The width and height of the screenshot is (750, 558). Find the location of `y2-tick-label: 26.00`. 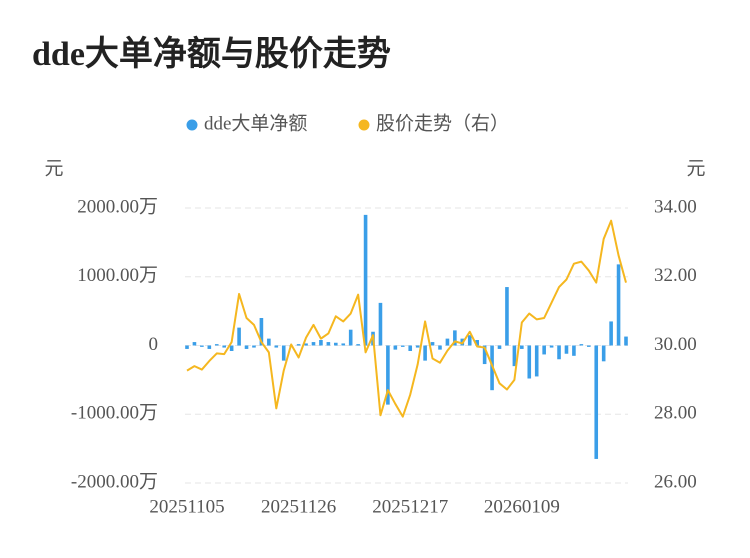

y2-tick-label: 26.00 is located at coordinates (675, 481).